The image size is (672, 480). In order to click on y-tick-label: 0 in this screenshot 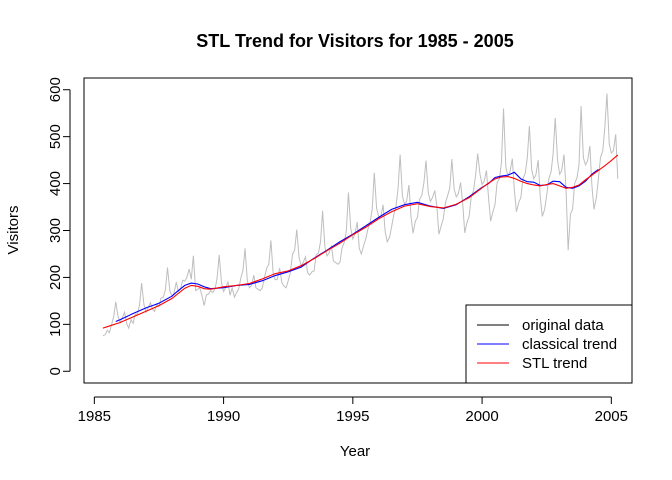, I will do `click(55, 371)`.